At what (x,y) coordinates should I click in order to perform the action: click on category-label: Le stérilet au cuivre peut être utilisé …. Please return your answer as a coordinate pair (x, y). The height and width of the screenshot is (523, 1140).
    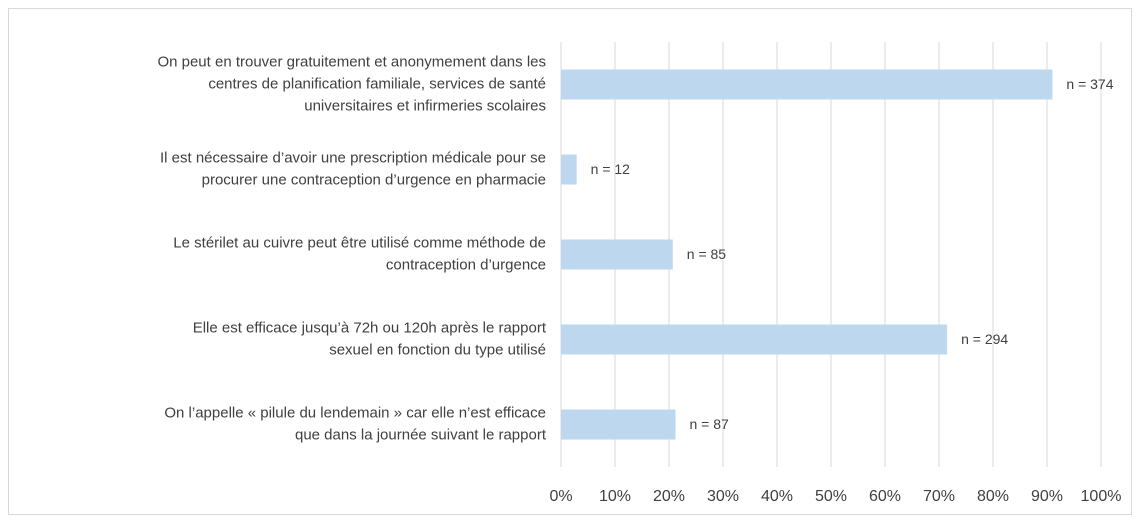
    Looking at the image, I should click on (359, 242).